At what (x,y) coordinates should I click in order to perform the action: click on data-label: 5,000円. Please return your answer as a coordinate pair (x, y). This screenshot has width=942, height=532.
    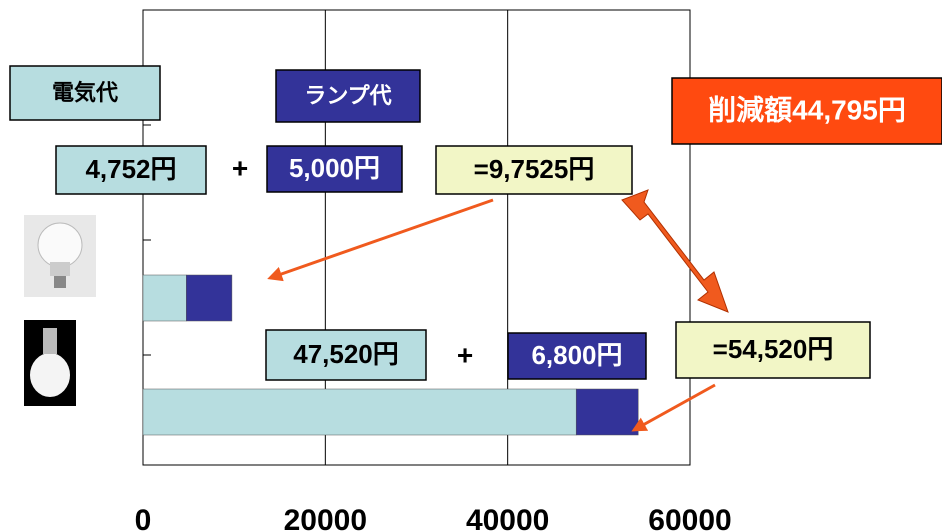
    Looking at the image, I should click on (334, 168).